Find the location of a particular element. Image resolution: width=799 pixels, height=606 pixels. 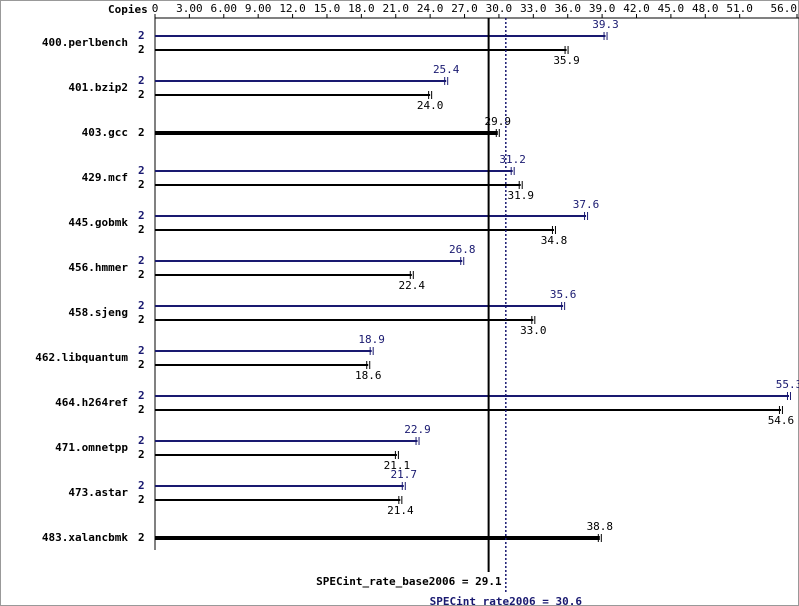

category-label: 456.hmmer is located at coordinates (98, 267).